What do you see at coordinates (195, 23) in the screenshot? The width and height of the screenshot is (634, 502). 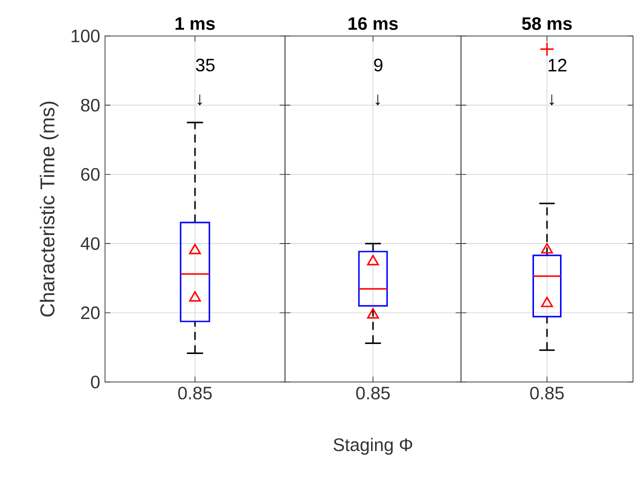 I see `chart-title: 1 ms` at bounding box center [195, 23].